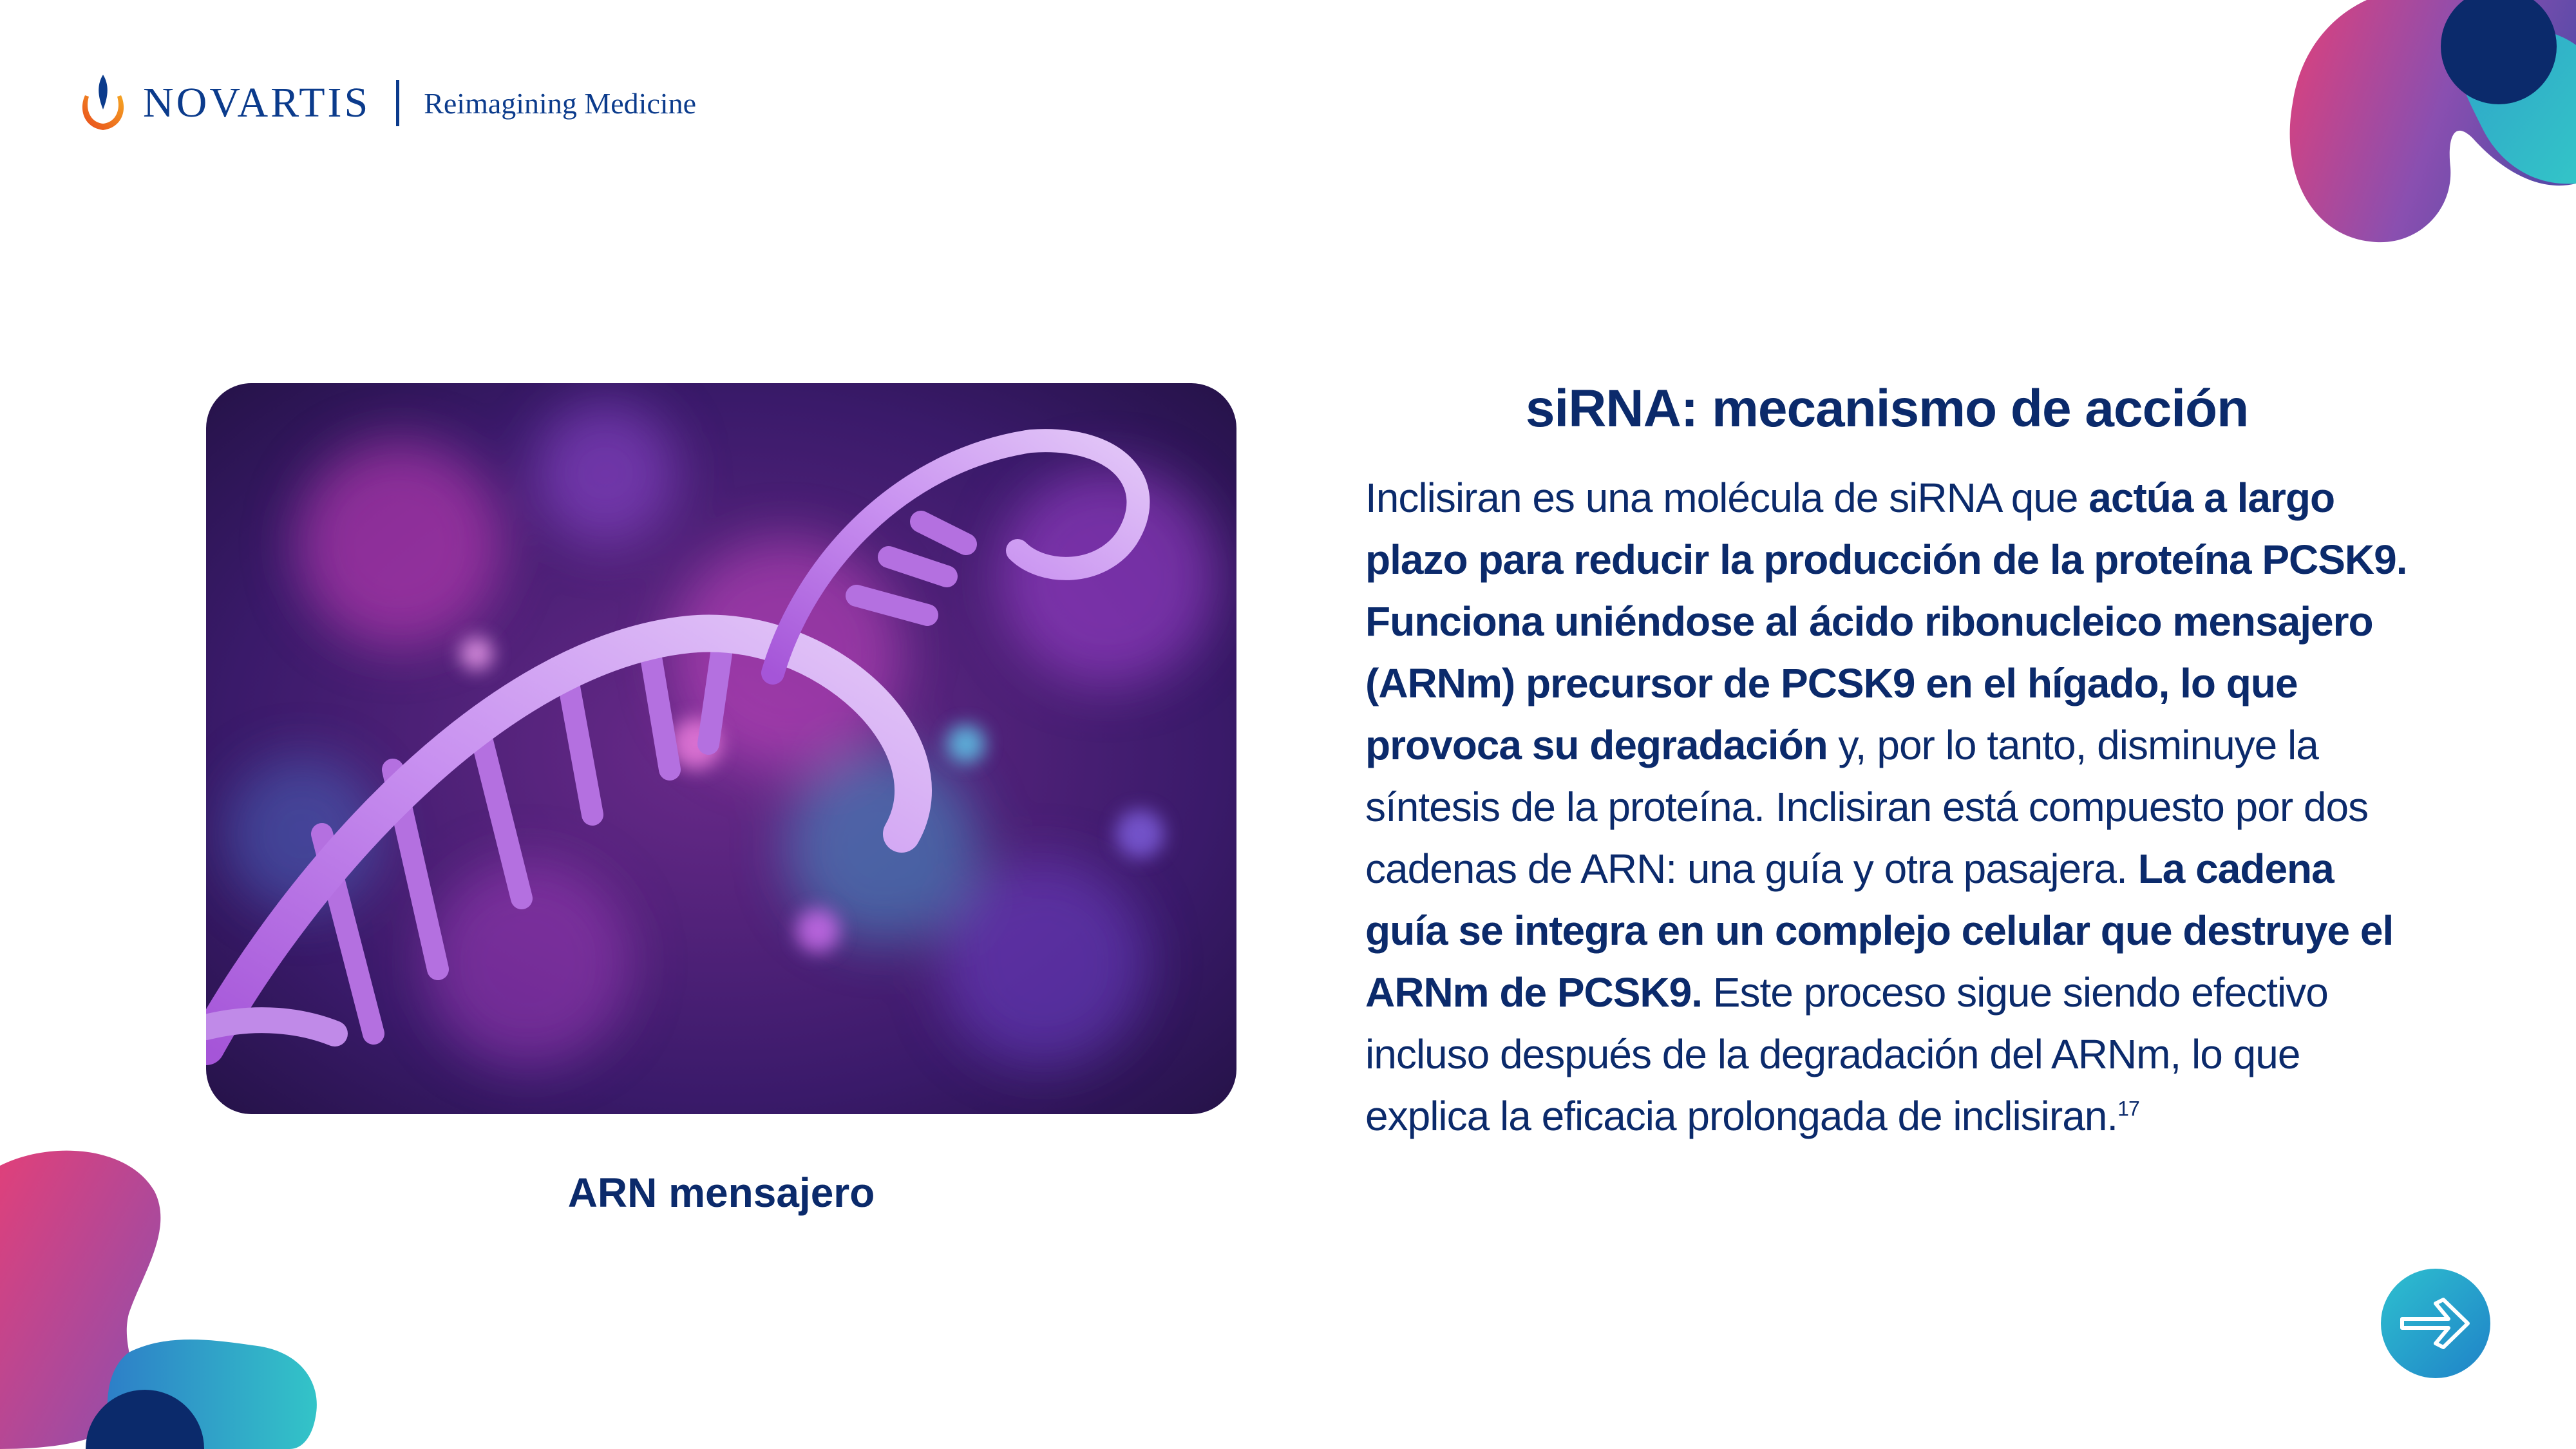 The height and width of the screenshot is (1449, 2576). I want to click on next-button, so click(2435, 1323).